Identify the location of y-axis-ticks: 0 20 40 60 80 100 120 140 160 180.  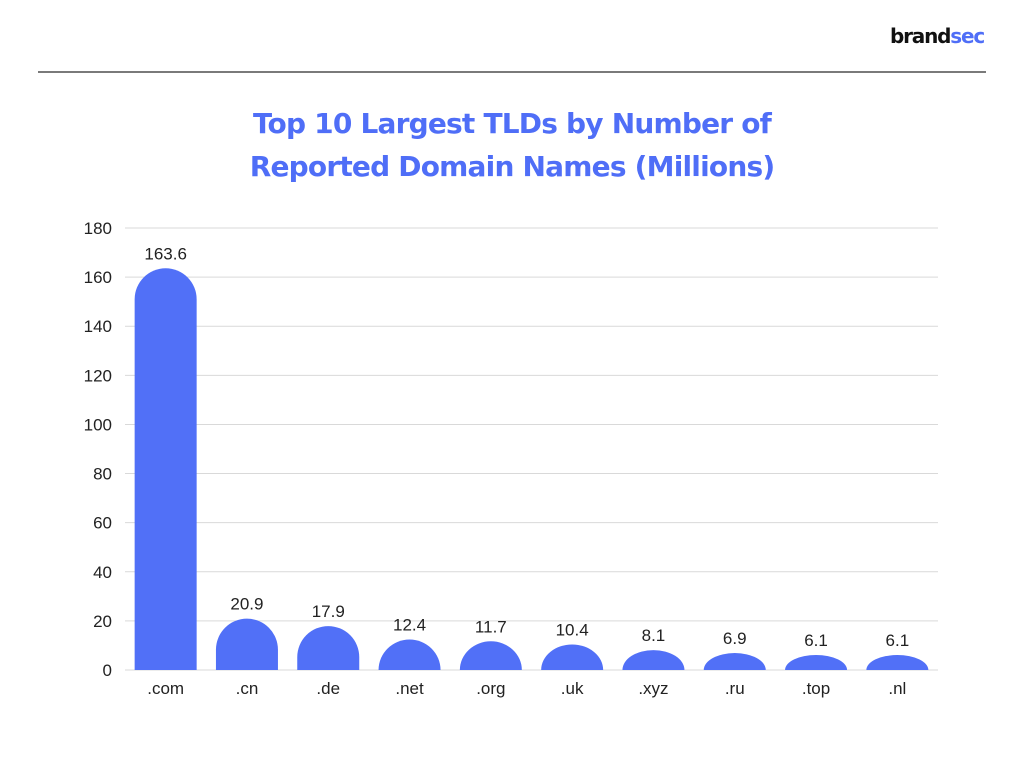
(98, 449).